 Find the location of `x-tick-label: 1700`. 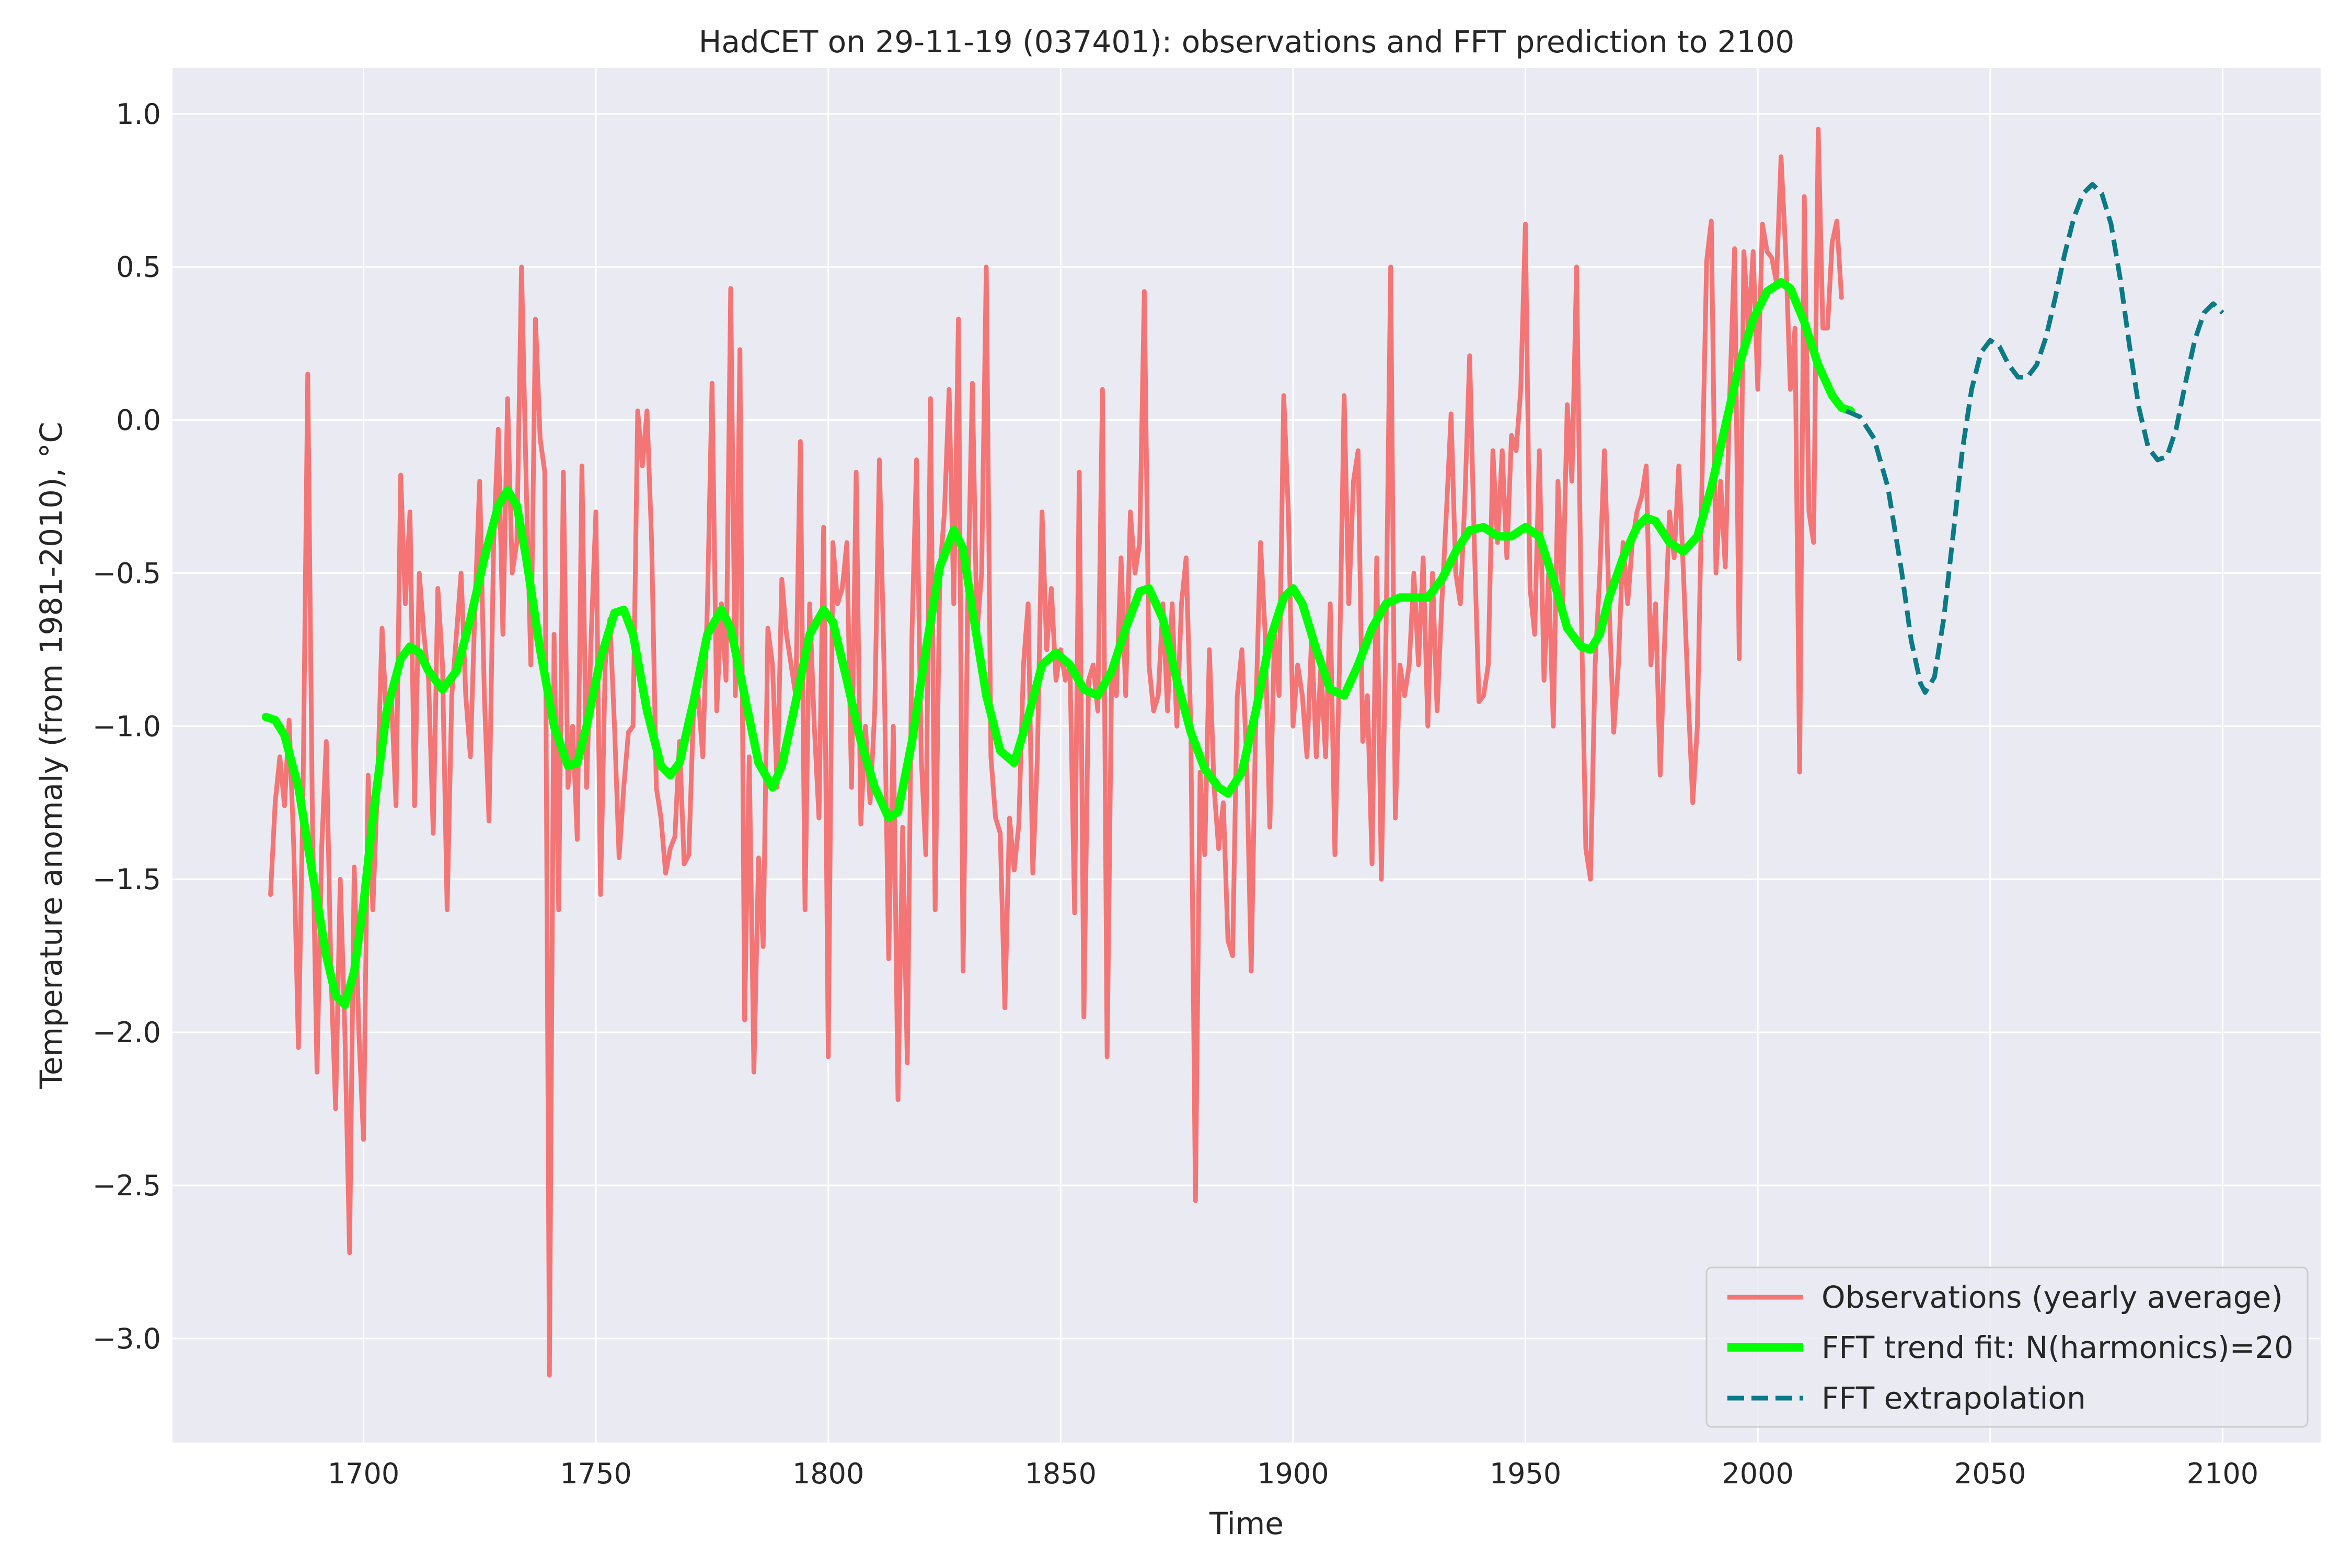

x-tick-label: 1700 is located at coordinates (363, 1473).